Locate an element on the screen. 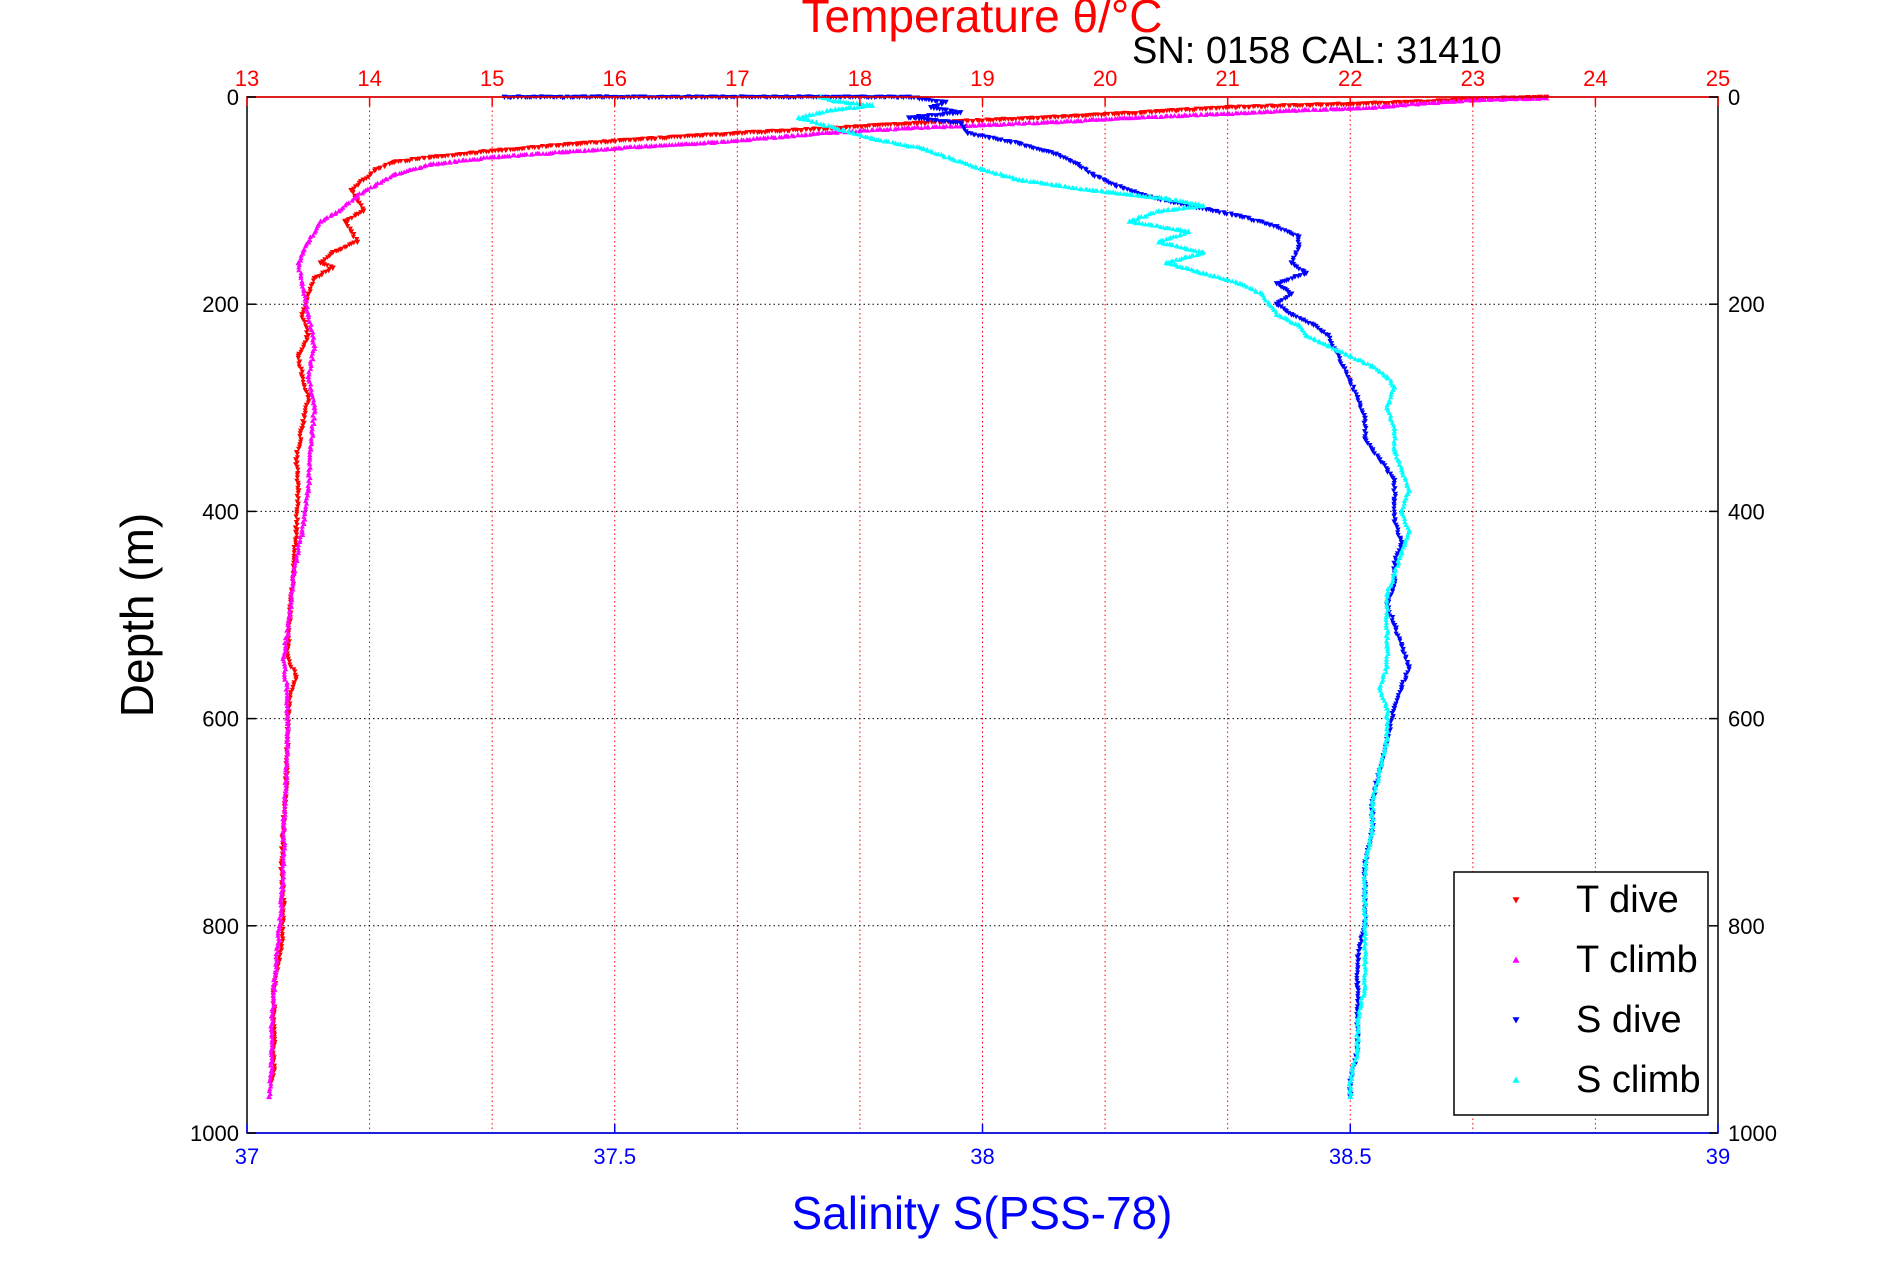 This screenshot has height=1262, width=1891. tick-label-salinity: 39 is located at coordinates (1718, 1156).